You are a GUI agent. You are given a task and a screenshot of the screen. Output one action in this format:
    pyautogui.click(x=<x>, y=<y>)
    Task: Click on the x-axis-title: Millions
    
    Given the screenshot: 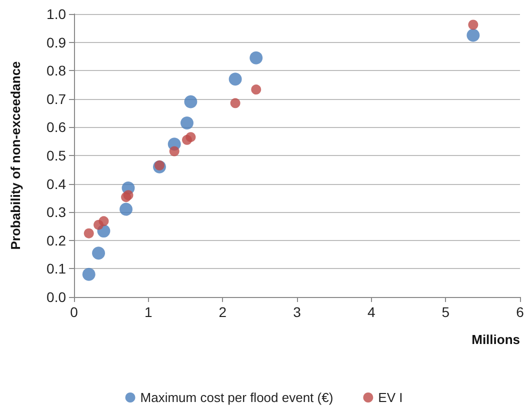 What is the action you would take?
    pyautogui.click(x=496, y=339)
    